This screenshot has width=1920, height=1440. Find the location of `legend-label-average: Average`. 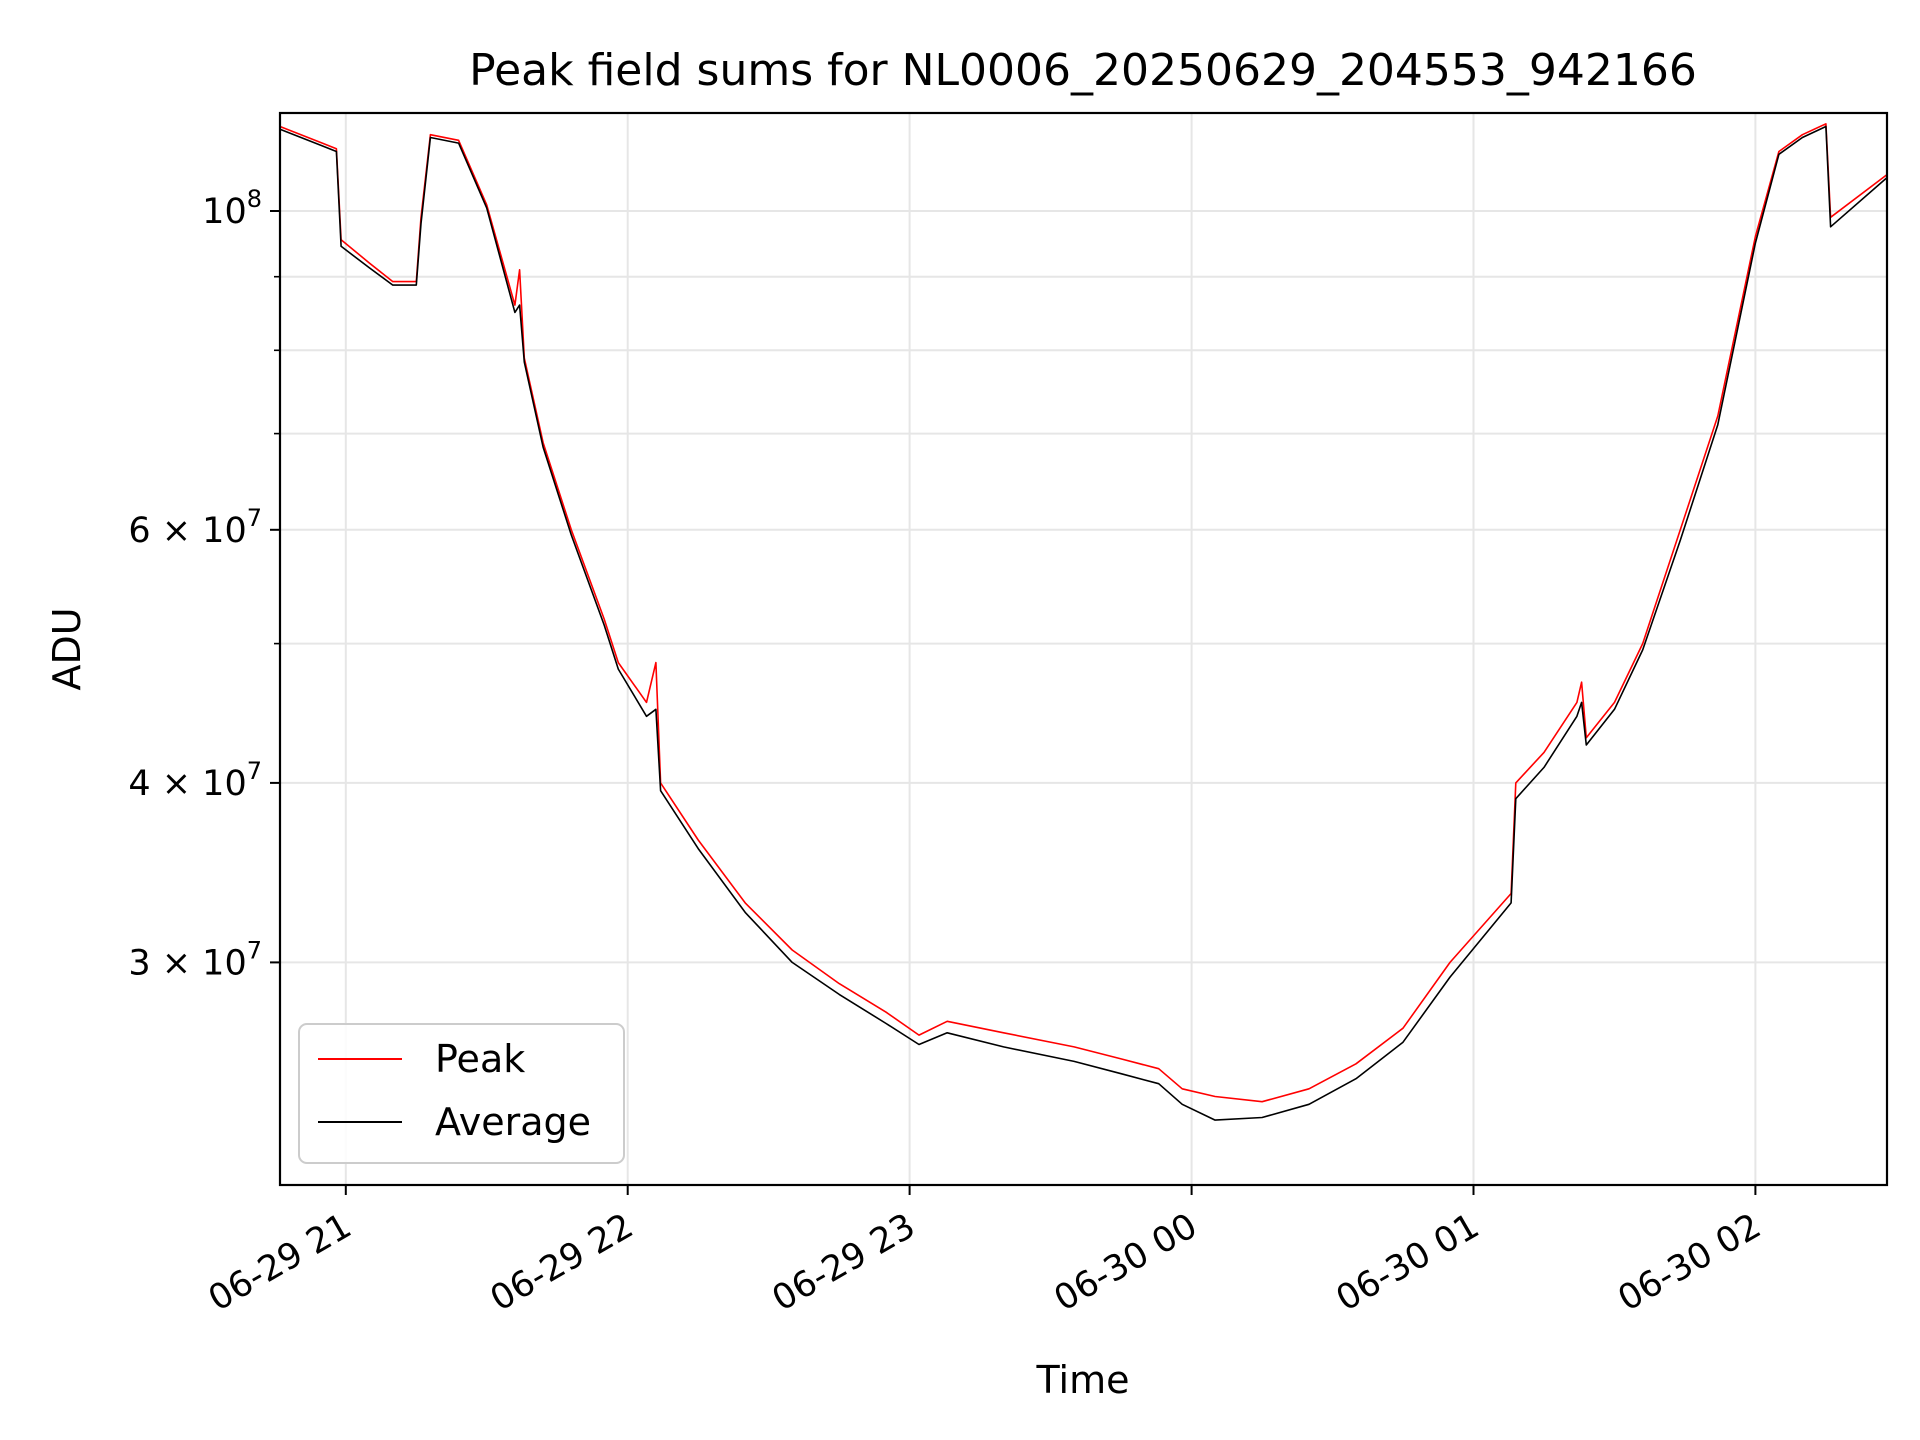

legend-label-average: Average is located at coordinates (513, 1122).